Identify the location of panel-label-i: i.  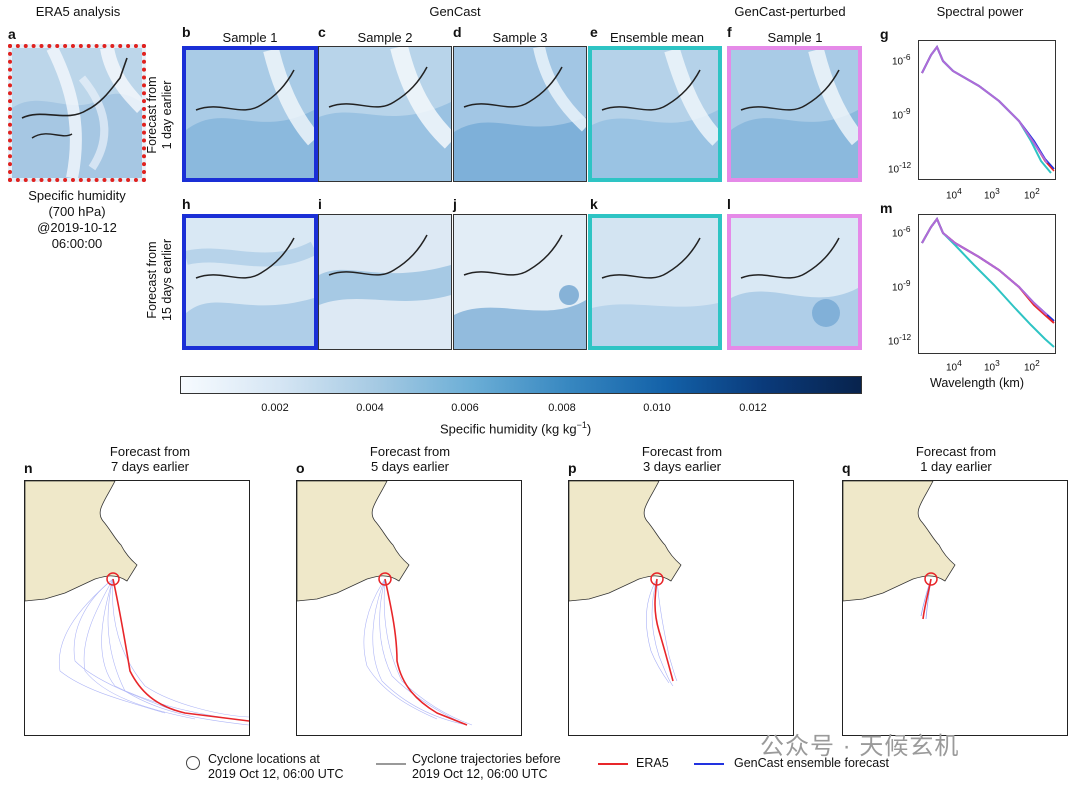
(320, 204).